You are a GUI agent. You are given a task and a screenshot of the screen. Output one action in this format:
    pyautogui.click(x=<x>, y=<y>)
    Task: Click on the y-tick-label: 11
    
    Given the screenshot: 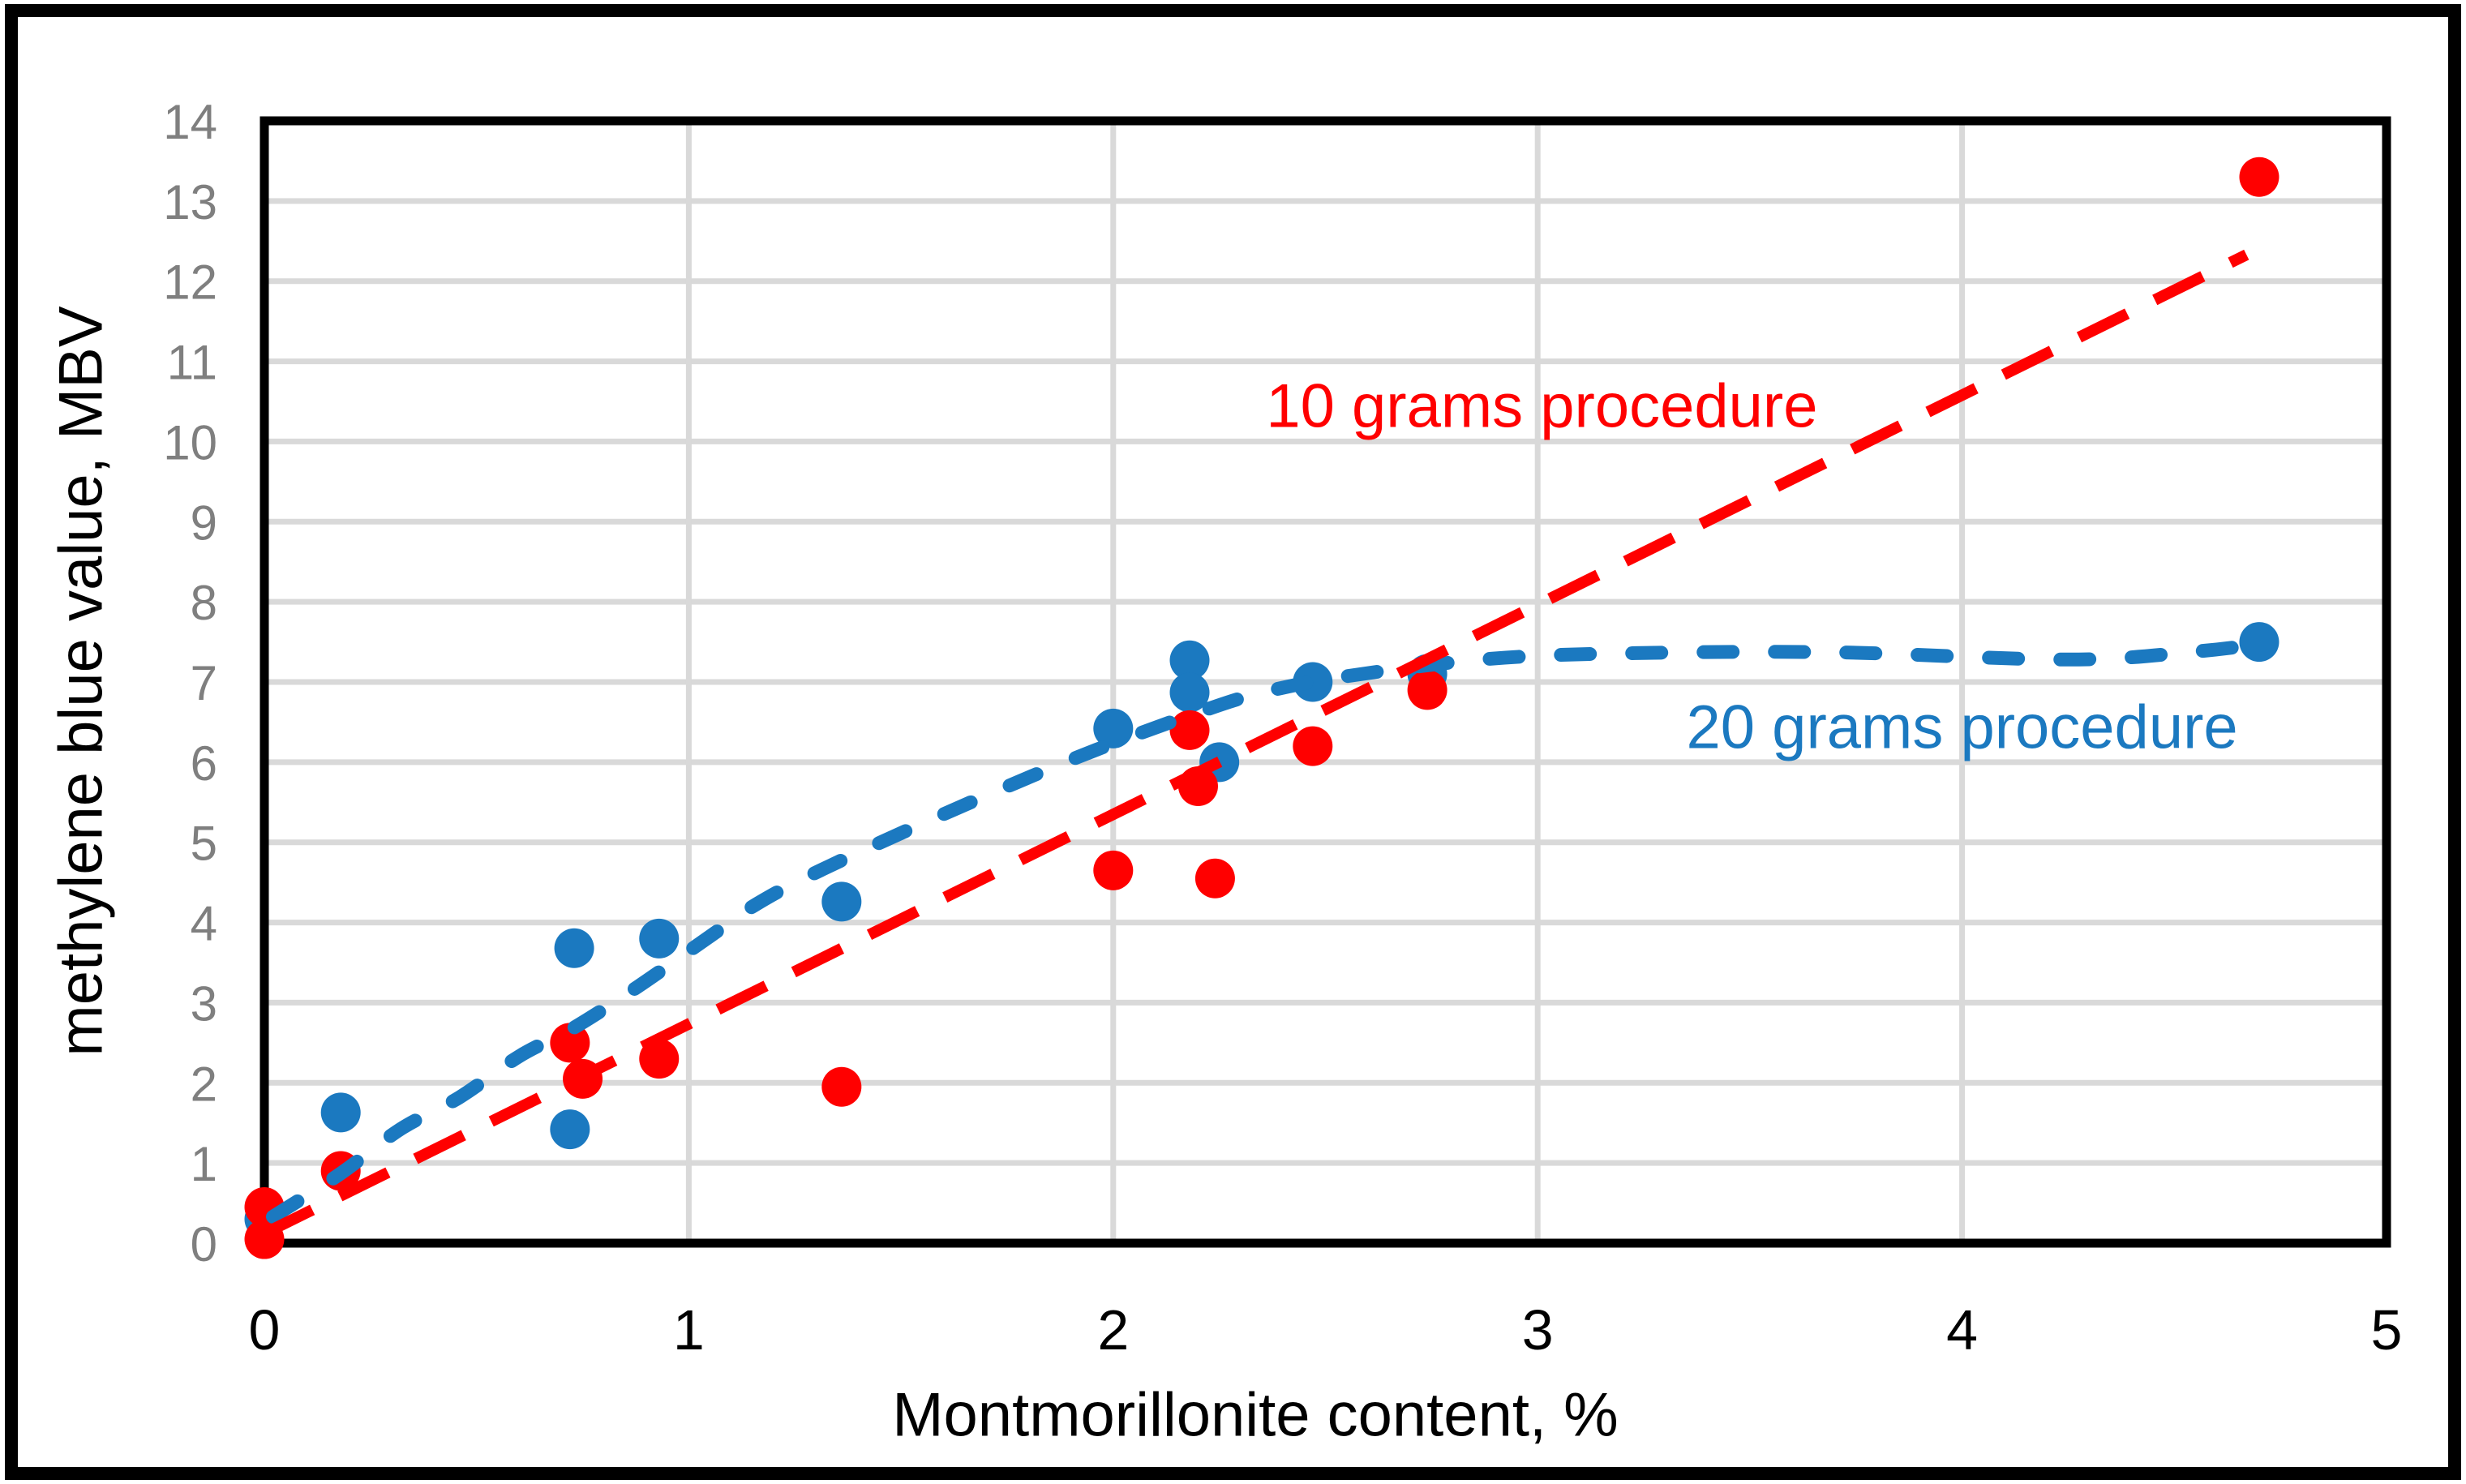 What is the action you would take?
    pyautogui.click(x=192, y=363)
    